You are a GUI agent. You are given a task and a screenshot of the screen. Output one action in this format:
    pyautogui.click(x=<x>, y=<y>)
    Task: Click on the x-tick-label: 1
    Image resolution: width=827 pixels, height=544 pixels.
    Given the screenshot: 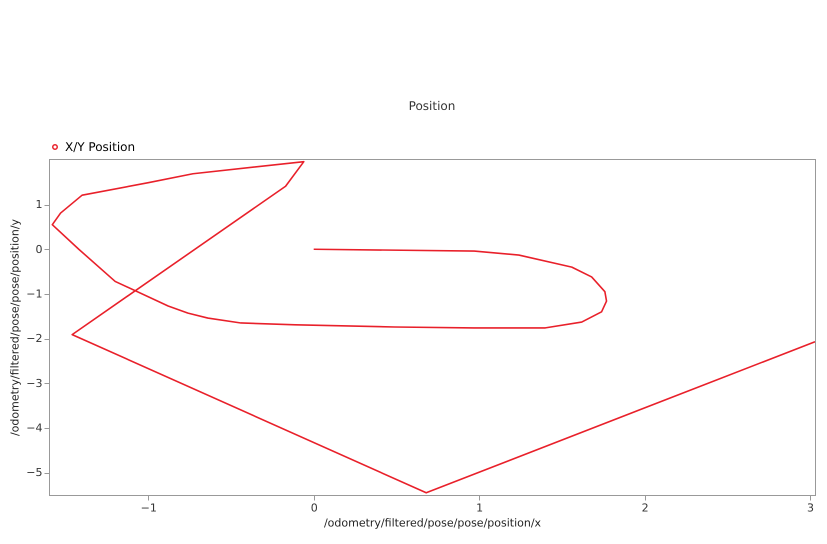 What is the action you would take?
    pyautogui.click(x=480, y=508)
    